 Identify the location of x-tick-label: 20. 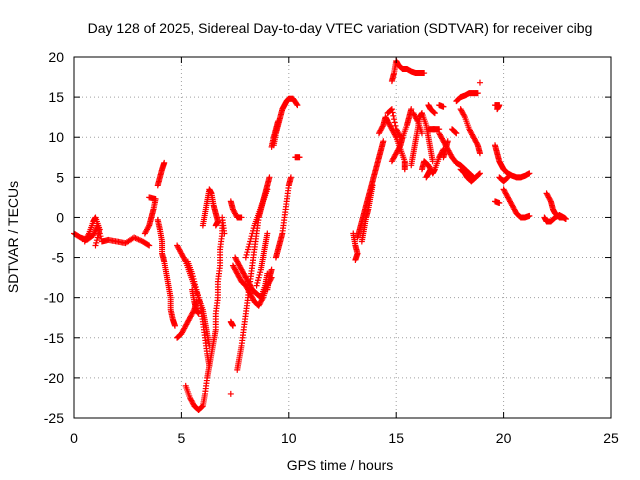
(504, 438).